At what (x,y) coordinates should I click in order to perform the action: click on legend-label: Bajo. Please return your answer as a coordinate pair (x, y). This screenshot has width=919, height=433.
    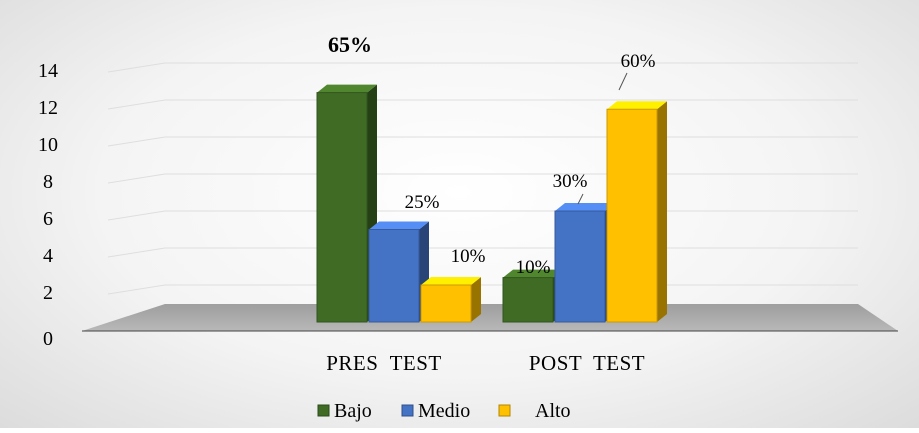
    Looking at the image, I should click on (353, 411).